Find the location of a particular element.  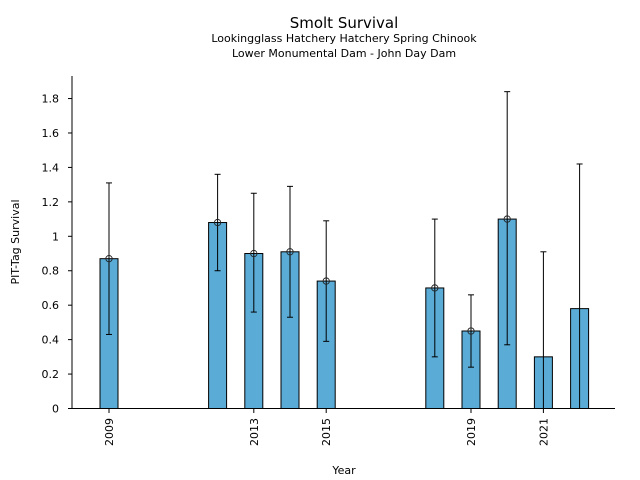

y-tick-label: 1 is located at coordinates (55, 236).